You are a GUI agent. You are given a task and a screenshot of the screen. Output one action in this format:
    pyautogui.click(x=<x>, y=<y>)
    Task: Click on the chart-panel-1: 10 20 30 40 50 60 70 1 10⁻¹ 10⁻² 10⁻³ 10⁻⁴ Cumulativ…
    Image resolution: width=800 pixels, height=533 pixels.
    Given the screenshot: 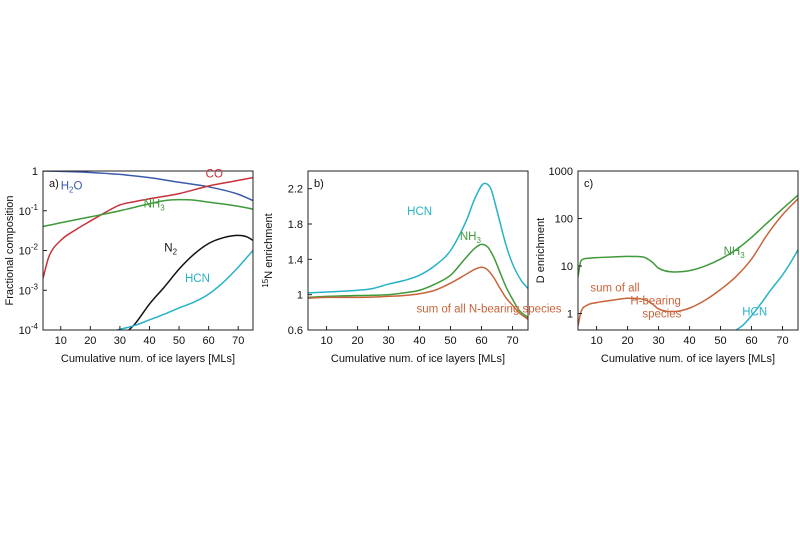 What is the action you would take?
    pyautogui.click(x=129, y=265)
    